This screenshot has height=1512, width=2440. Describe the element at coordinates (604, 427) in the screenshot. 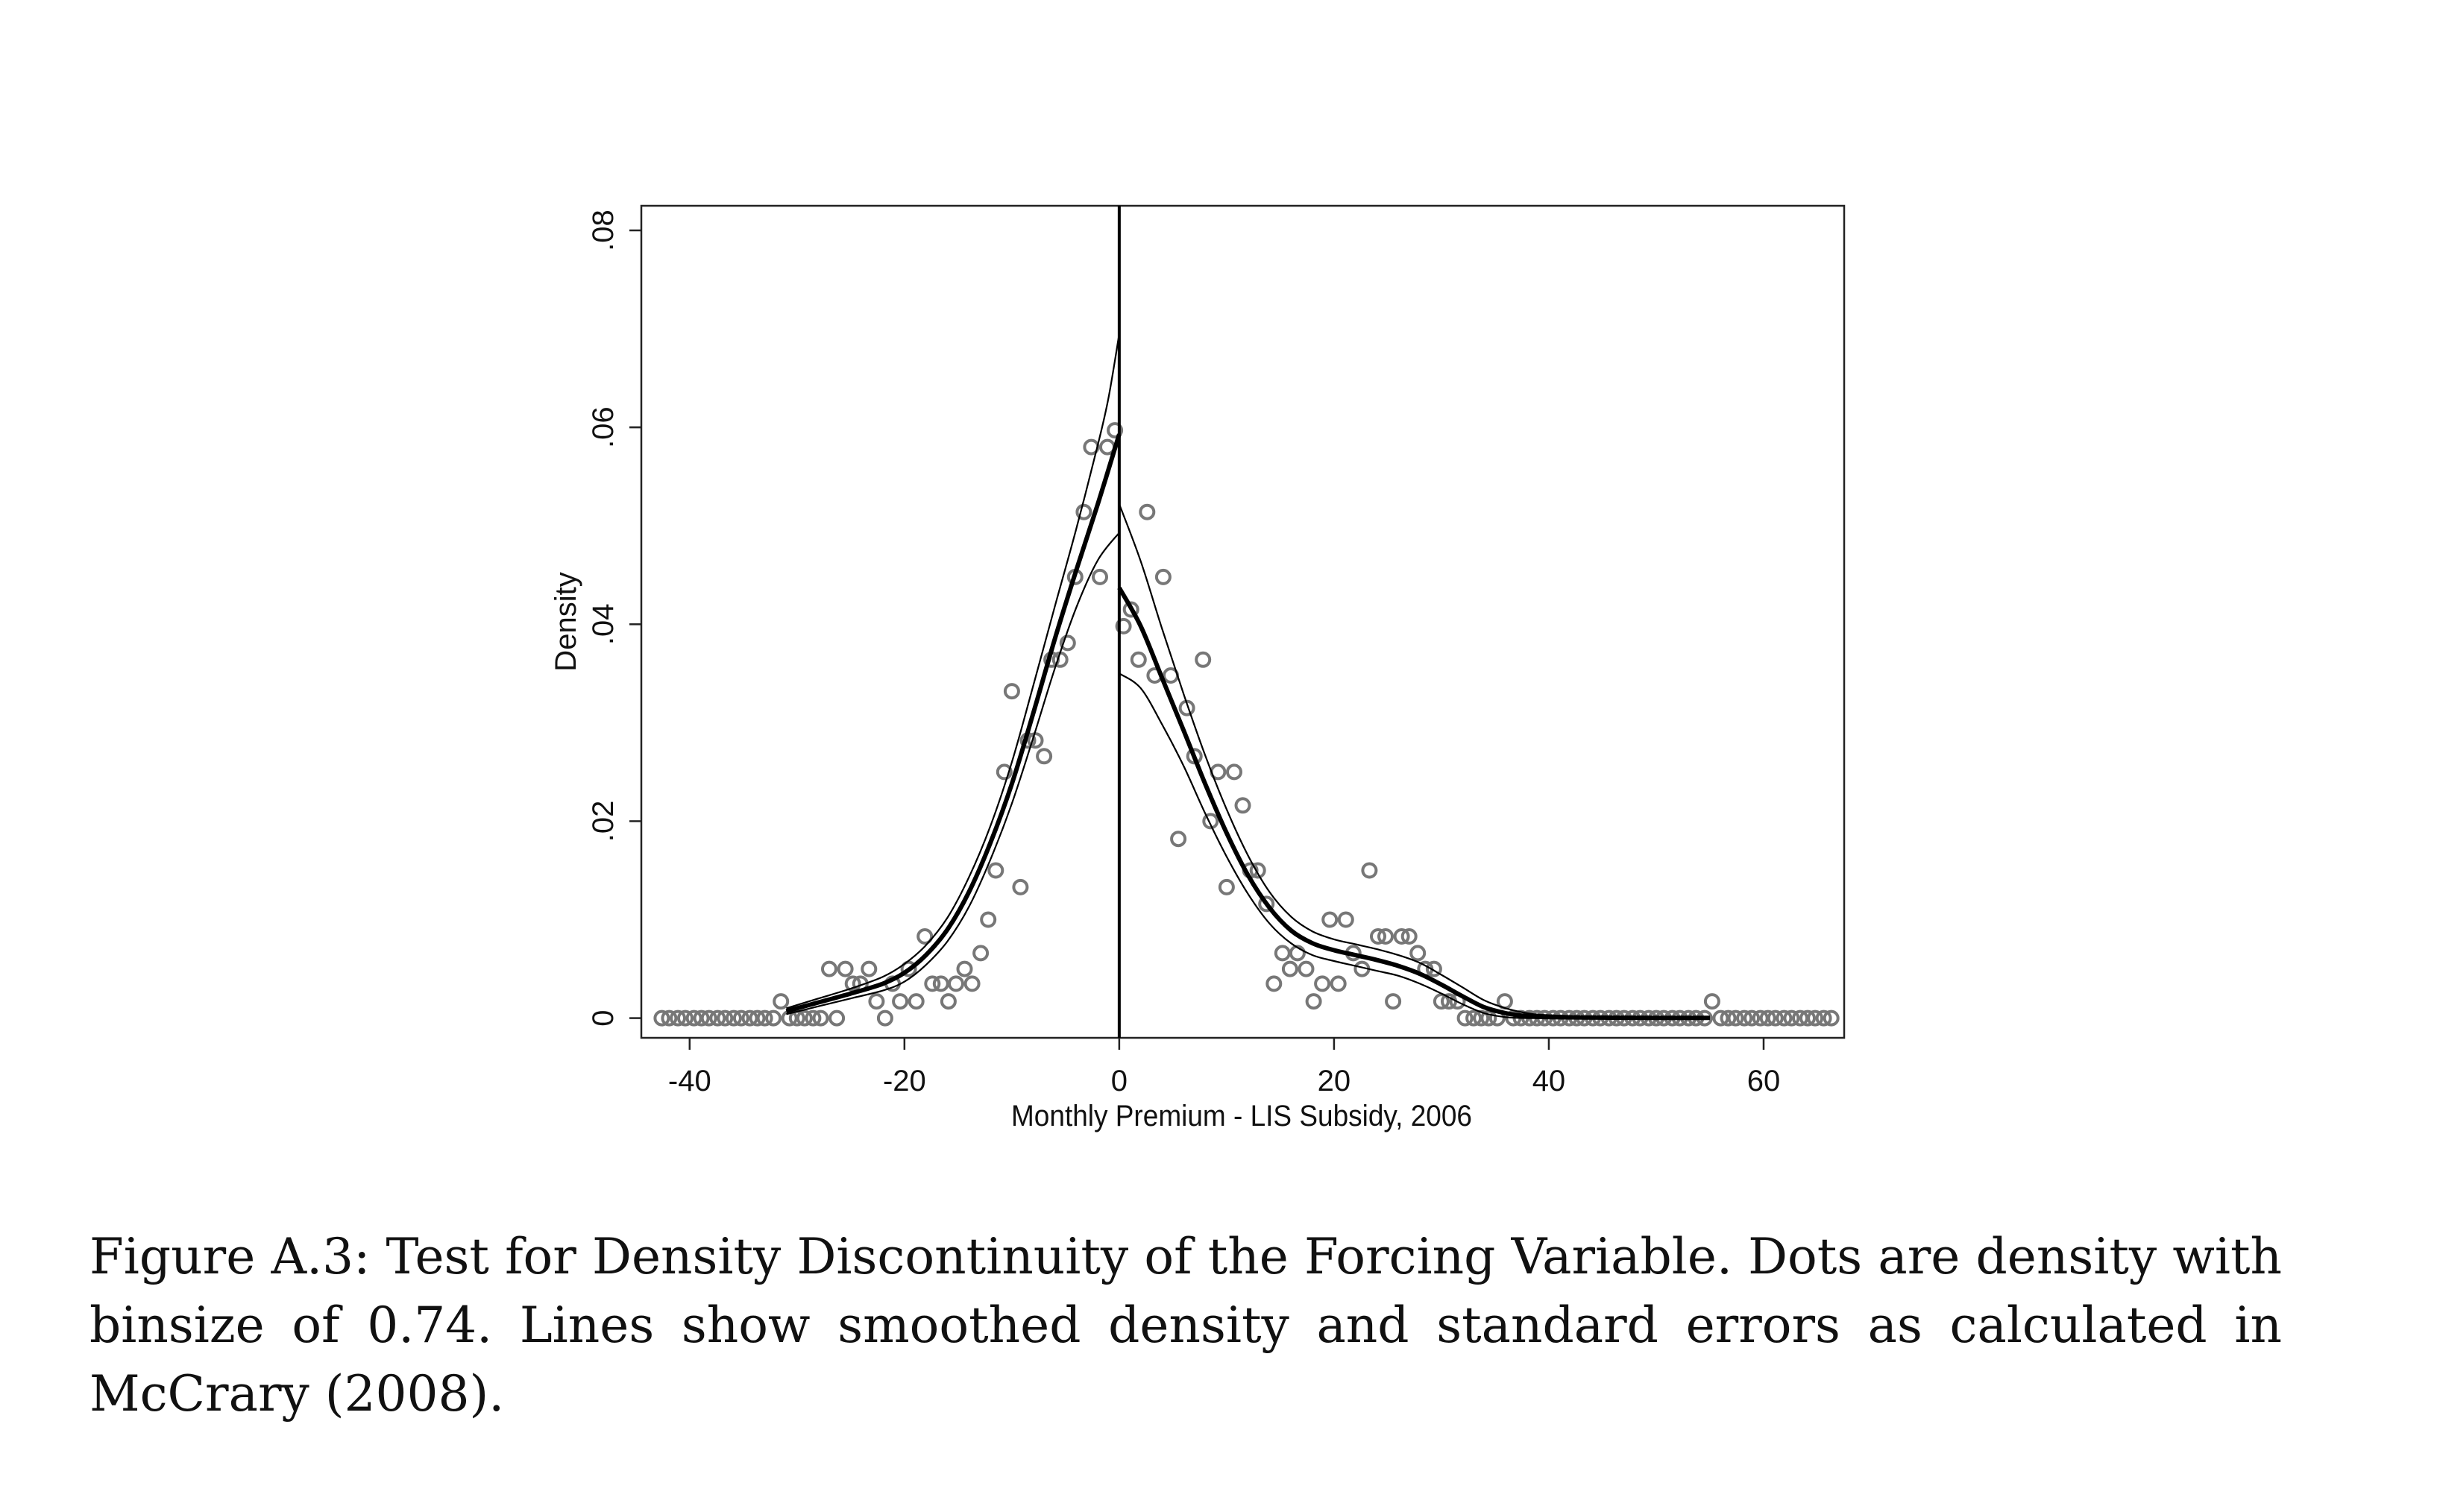

I see `y-tick-label: .06` at that location.